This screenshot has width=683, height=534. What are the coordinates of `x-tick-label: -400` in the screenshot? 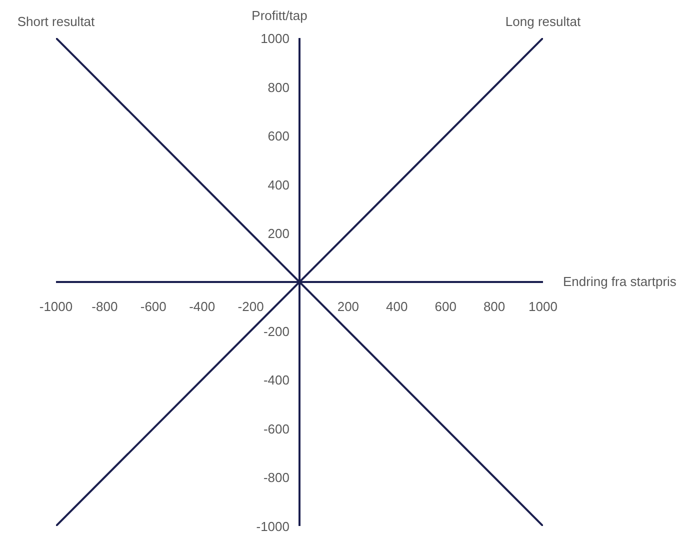 It's located at (202, 306).